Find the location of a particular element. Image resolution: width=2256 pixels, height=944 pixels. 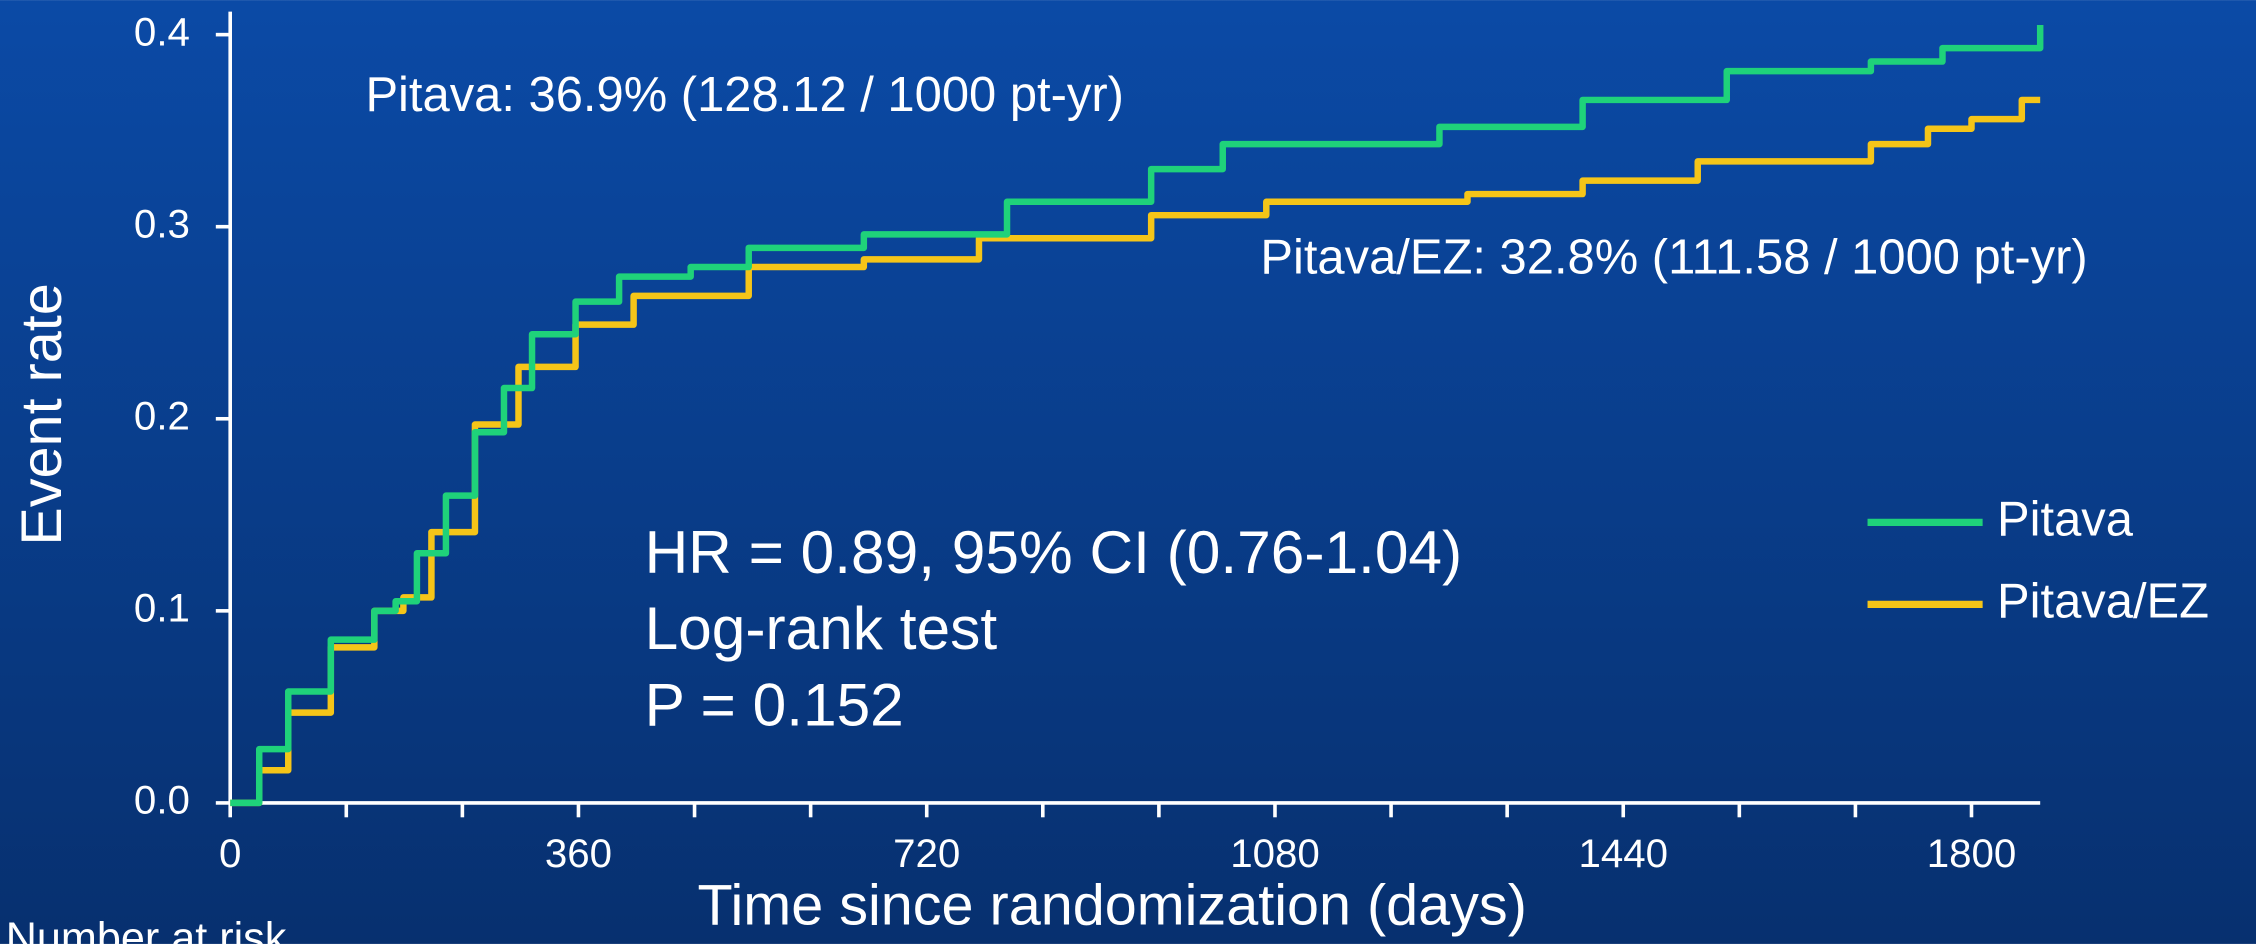

x-axis-title: Time since randomization (days) is located at coordinates (1111, 906).